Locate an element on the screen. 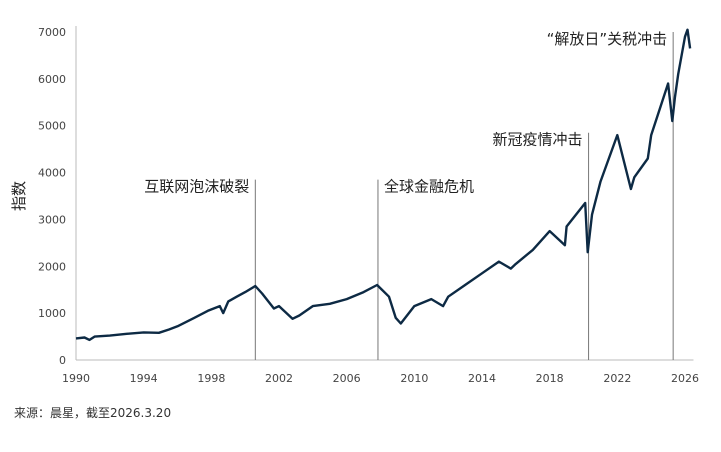  x-tick-label: 2006 is located at coordinates (347, 378).